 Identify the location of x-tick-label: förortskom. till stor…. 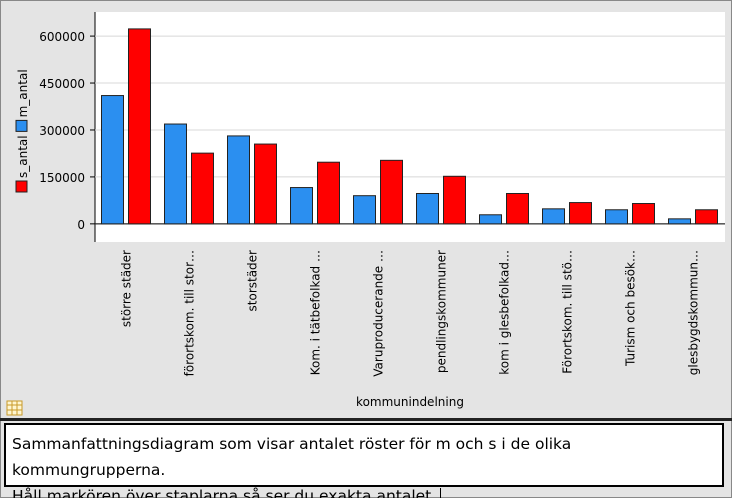
(190, 313).